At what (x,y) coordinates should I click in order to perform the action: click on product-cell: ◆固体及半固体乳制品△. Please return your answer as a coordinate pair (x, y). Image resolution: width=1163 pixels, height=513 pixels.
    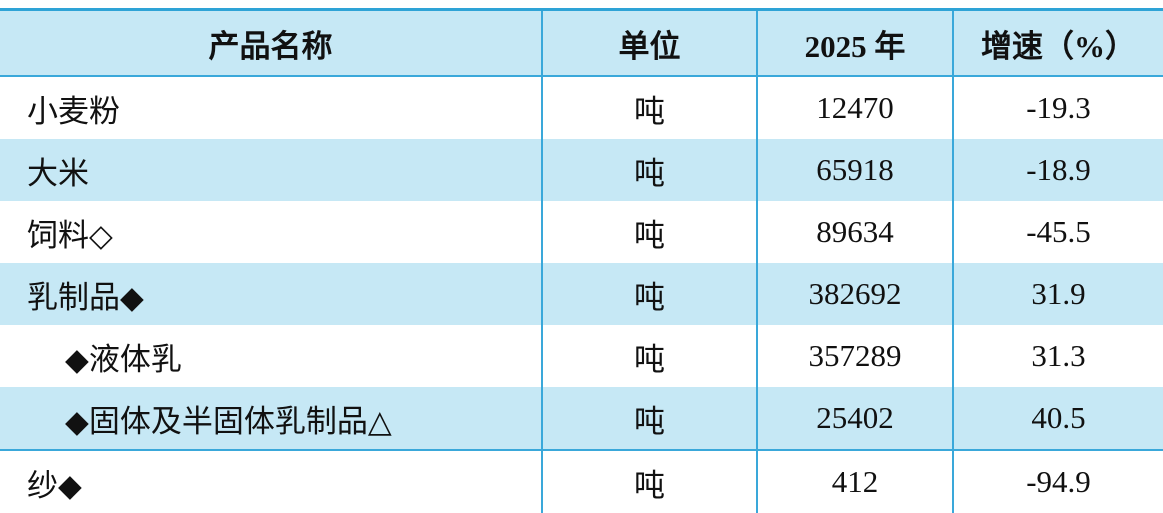
    Looking at the image, I should click on (271, 418).